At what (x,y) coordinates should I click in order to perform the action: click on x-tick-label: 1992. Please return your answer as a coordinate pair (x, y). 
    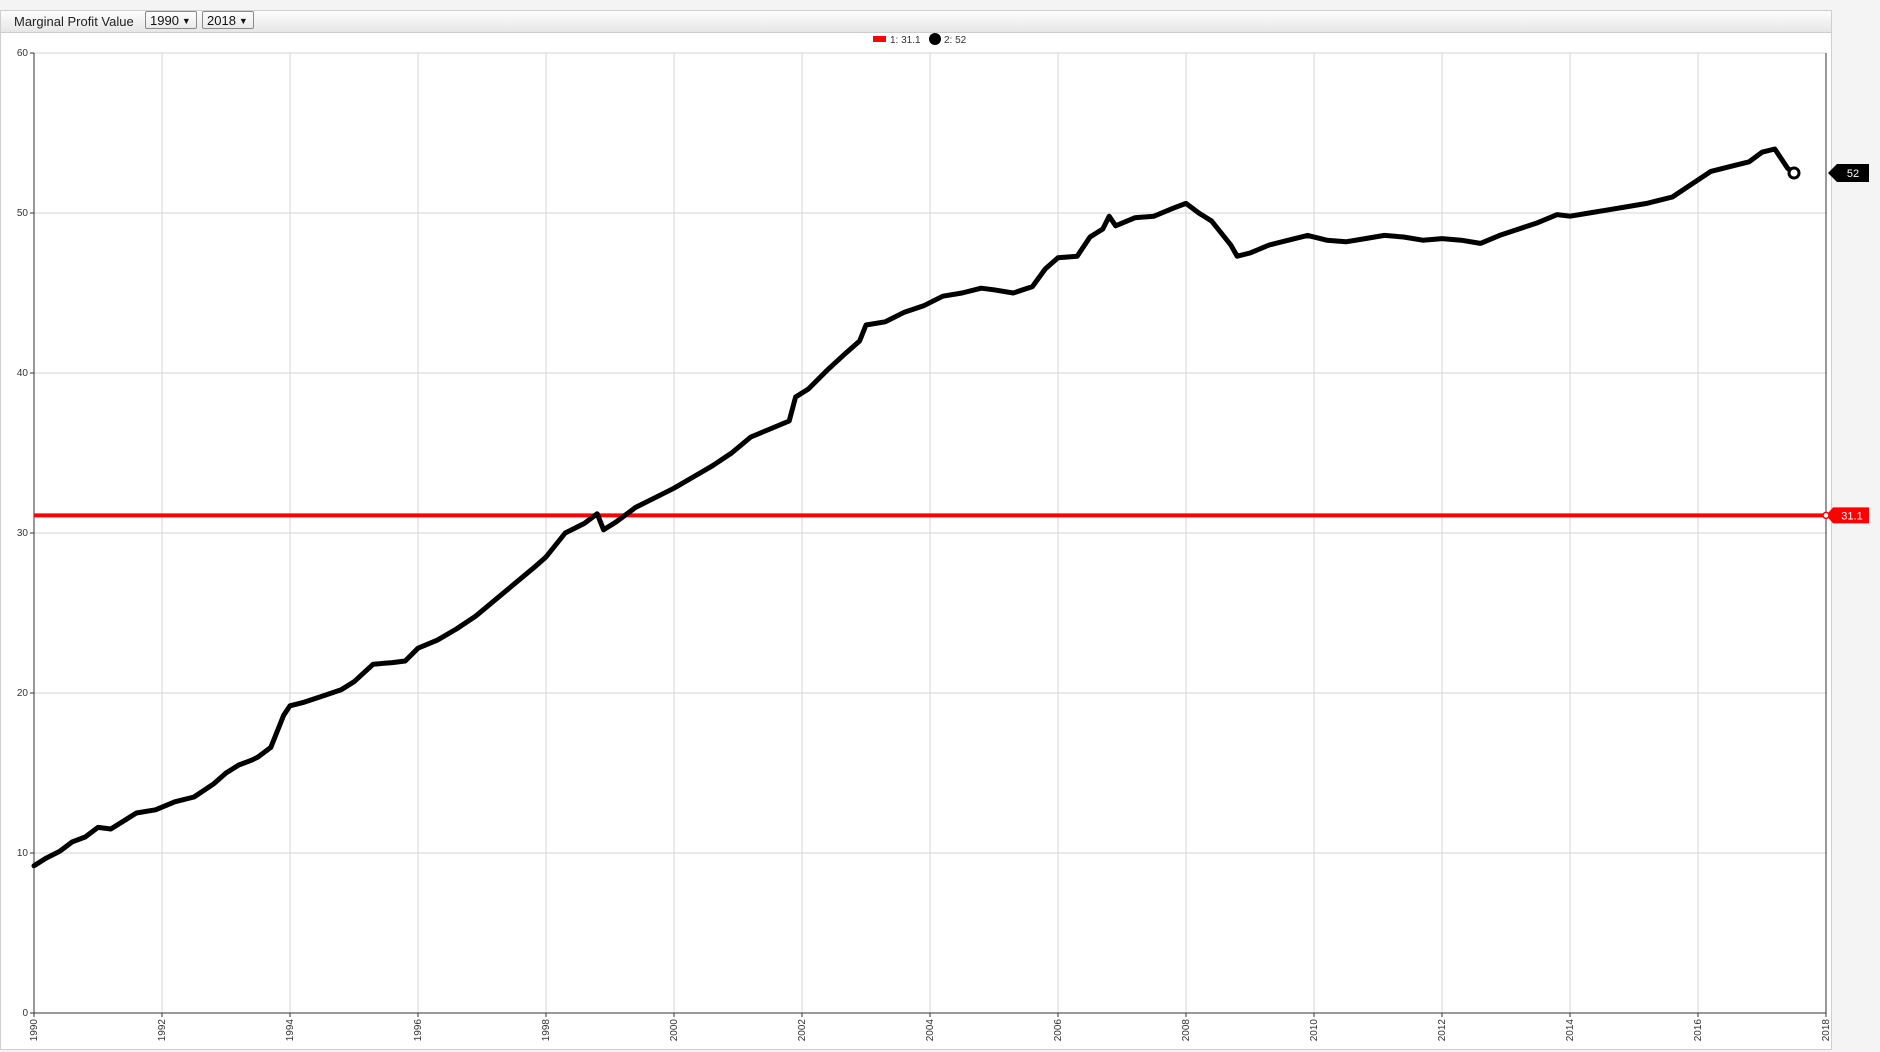
    Looking at the image, I should click on (162, 1030).